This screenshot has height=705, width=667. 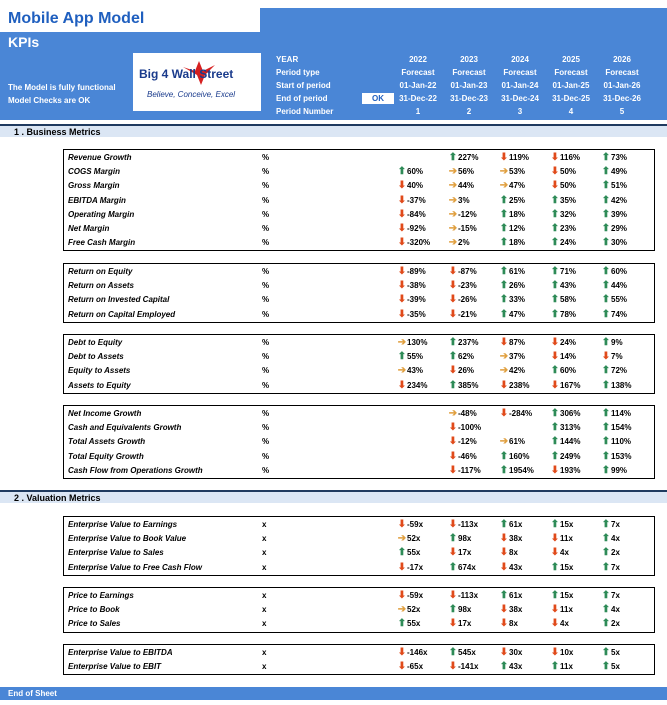 What do you see at coordinates (524, 172) in the screenshot?
I see `metric-value: ➔53%` at bounding box center [524, 172].